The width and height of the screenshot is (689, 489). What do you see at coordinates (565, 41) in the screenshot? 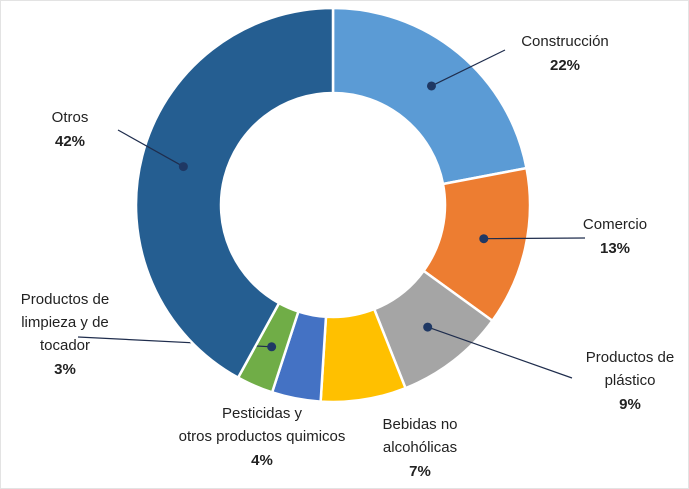
I see `category-label: Construcción` at bounding box center [565, 41].